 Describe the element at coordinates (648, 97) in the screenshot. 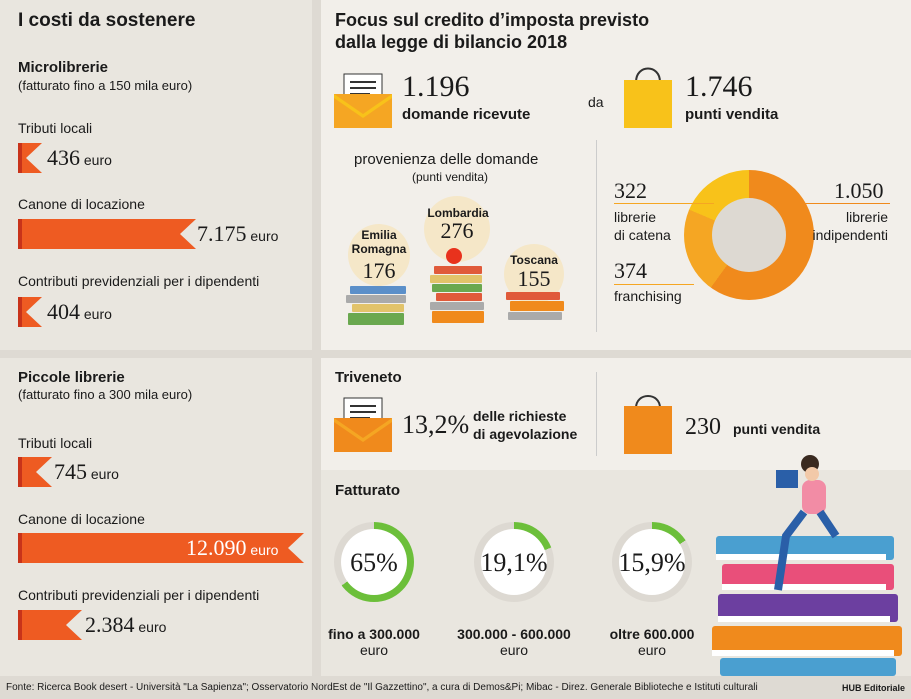

I see `shopping-bag-icon` at that location.